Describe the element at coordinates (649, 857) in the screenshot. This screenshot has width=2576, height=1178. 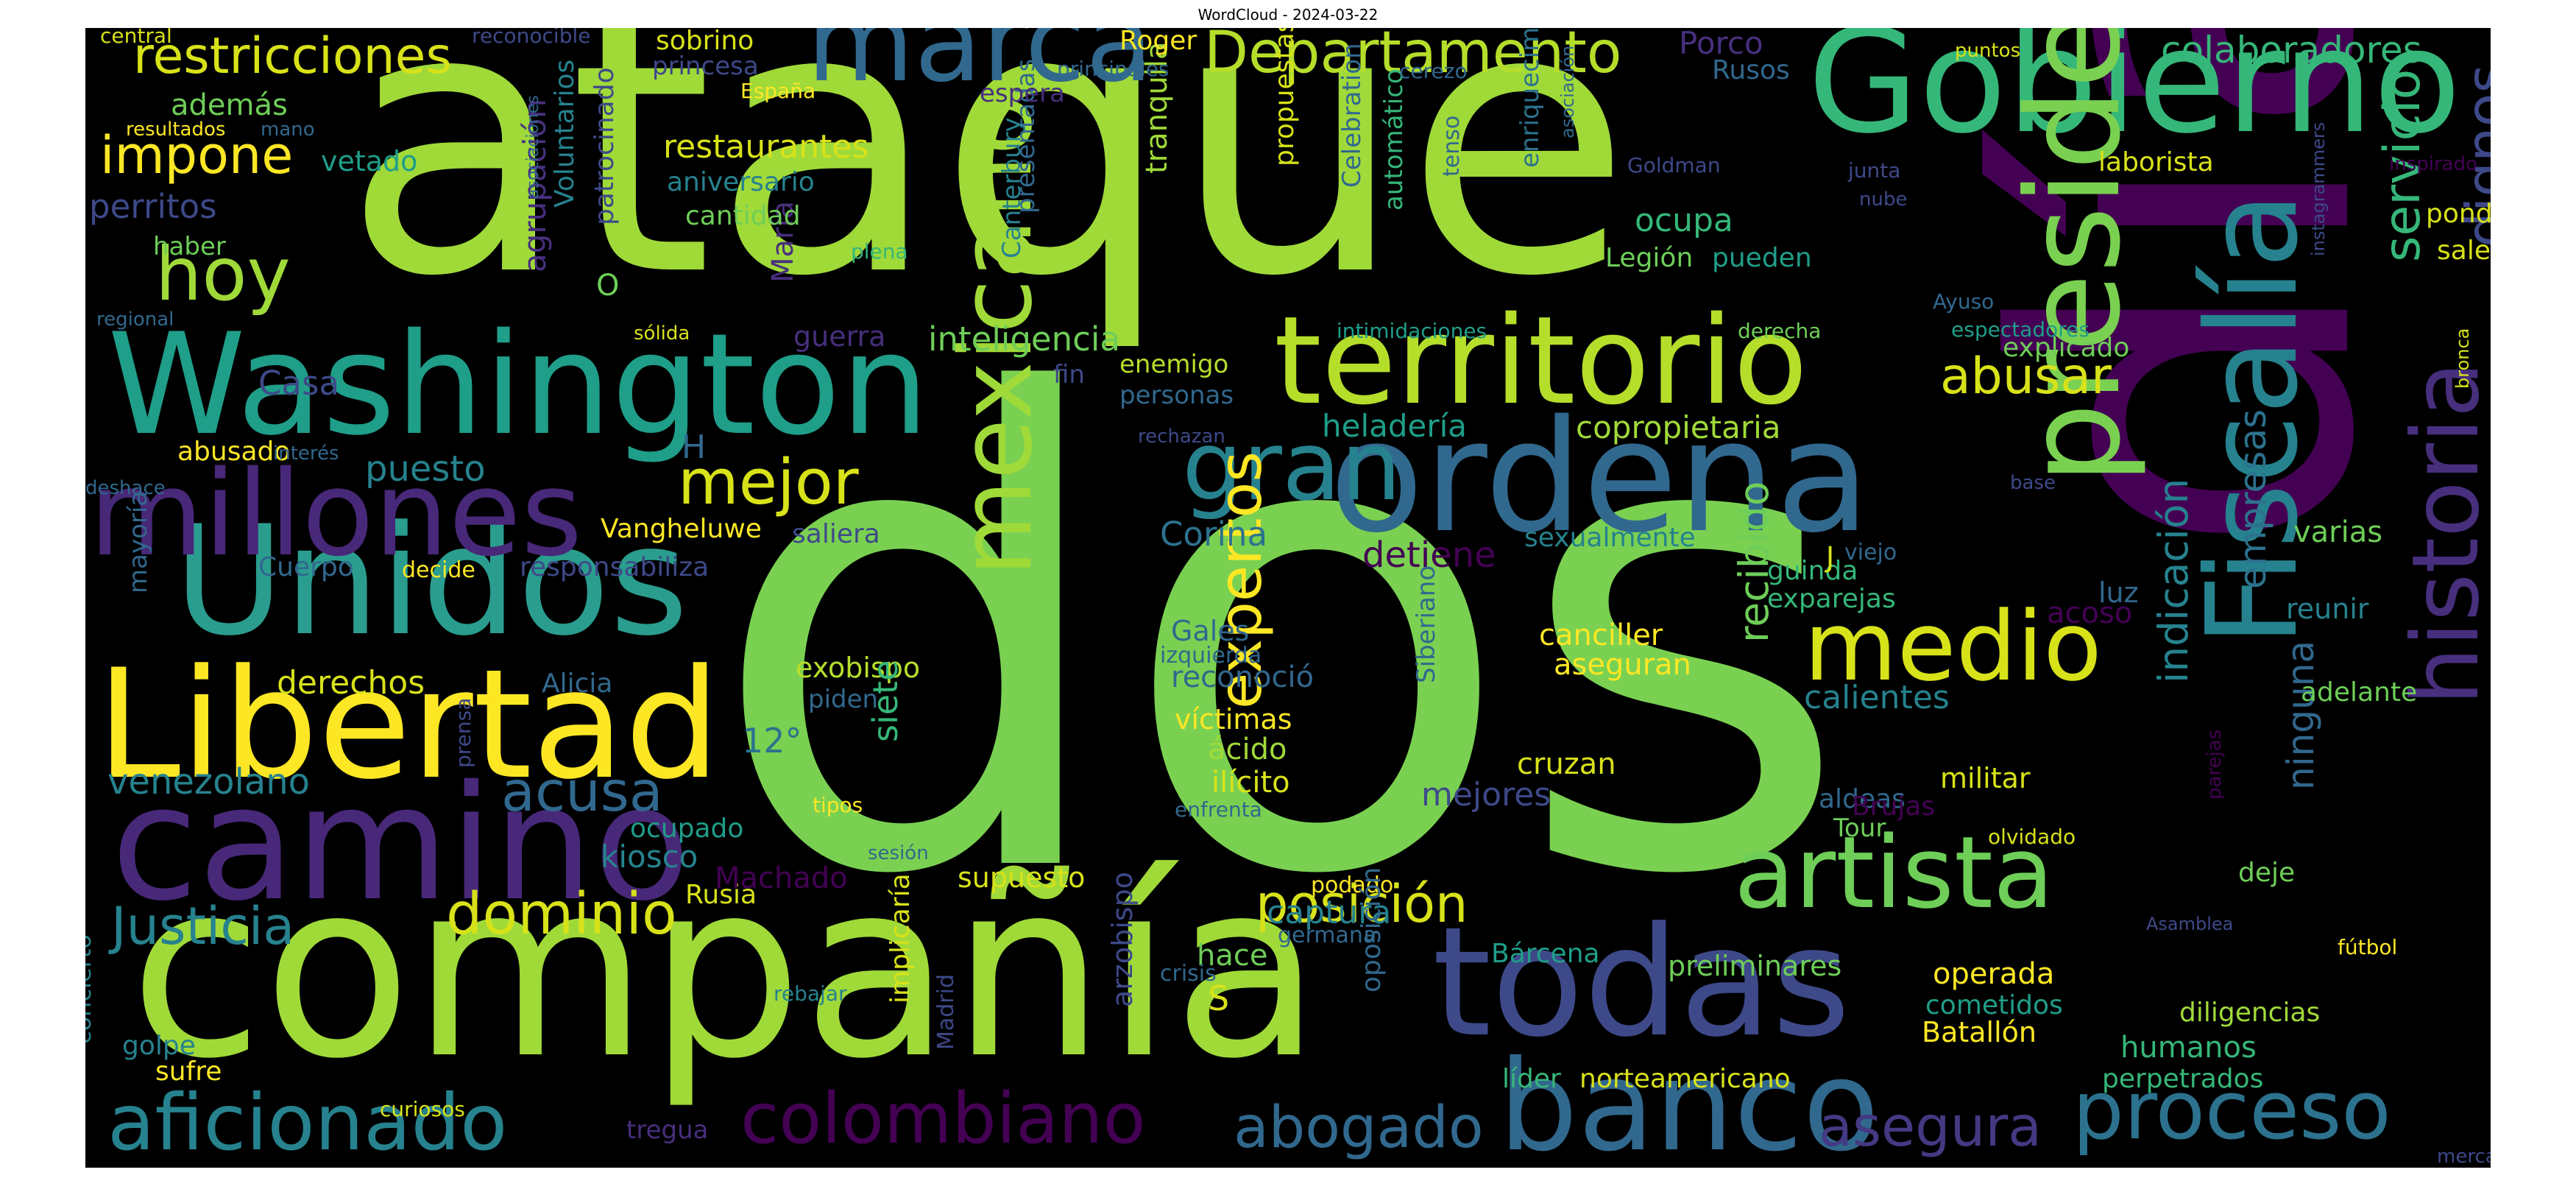
I see `cloud-word: kiosco` at that location.